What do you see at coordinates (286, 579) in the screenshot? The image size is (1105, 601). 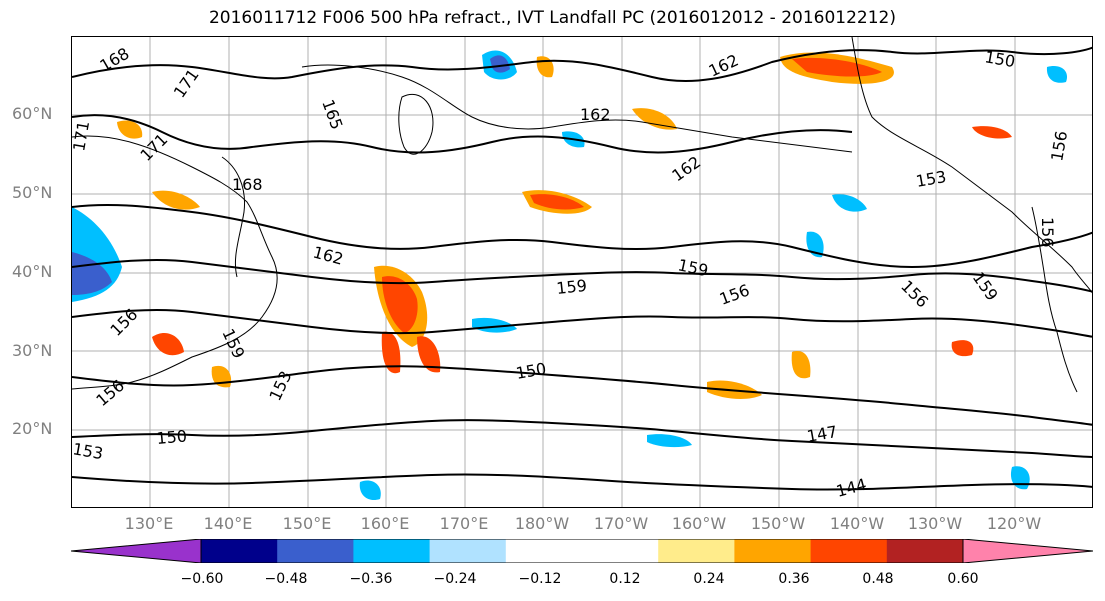 I see `colorbar-tick-label: −0.48` at bounding box center [286, 579].